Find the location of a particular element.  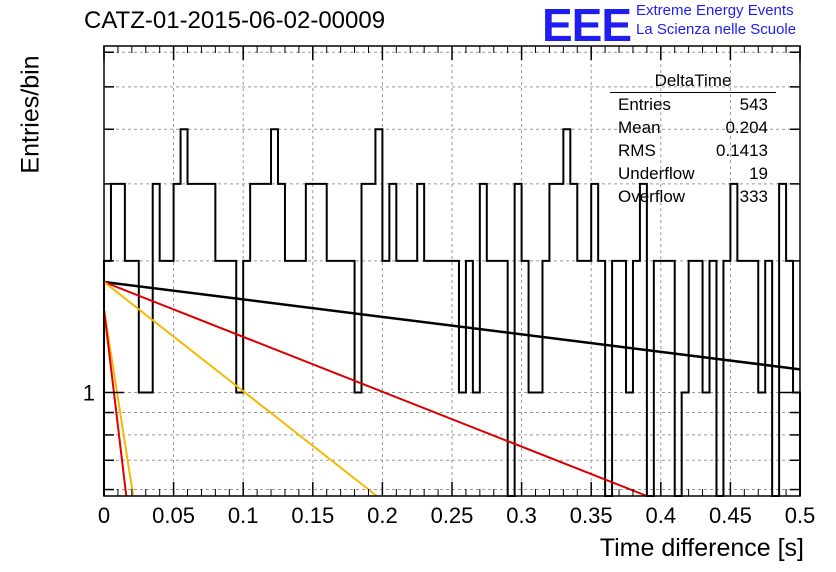

logo-line-1: Extreme Energy Events is located at coordinates (715, 10).